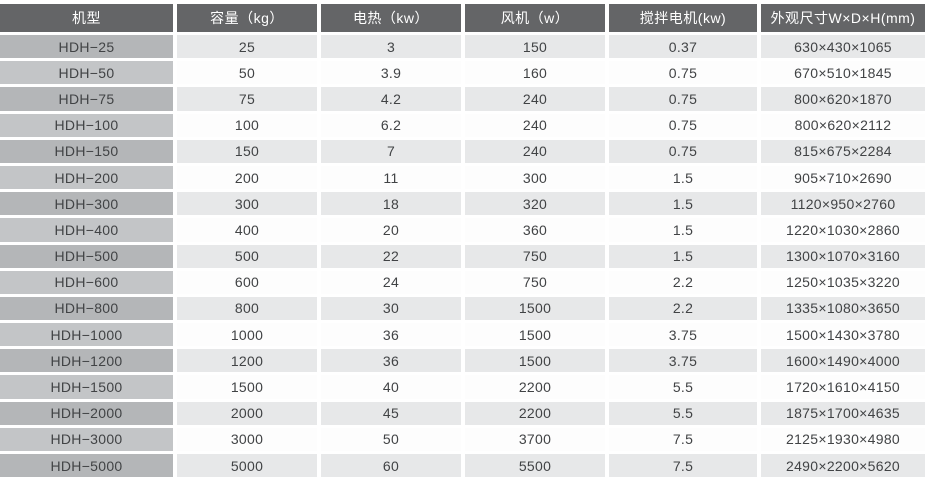 This screenshot has width=925, height=478. I want to click on capacity-cell: 100, so click(247, 125).